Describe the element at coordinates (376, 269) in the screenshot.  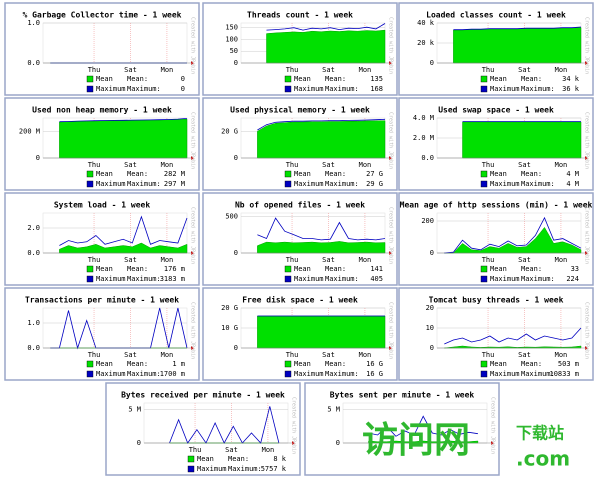
I see `stat-value: 141` at that location.